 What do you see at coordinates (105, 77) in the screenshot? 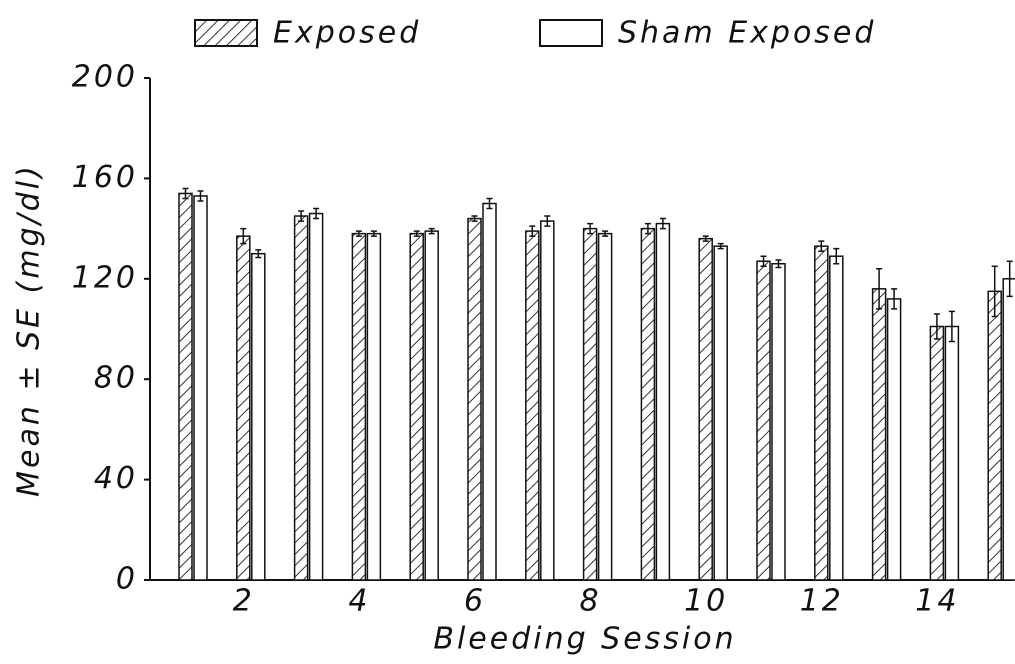
I see `y-tick-label: 200` at bounding box center [105, 77].